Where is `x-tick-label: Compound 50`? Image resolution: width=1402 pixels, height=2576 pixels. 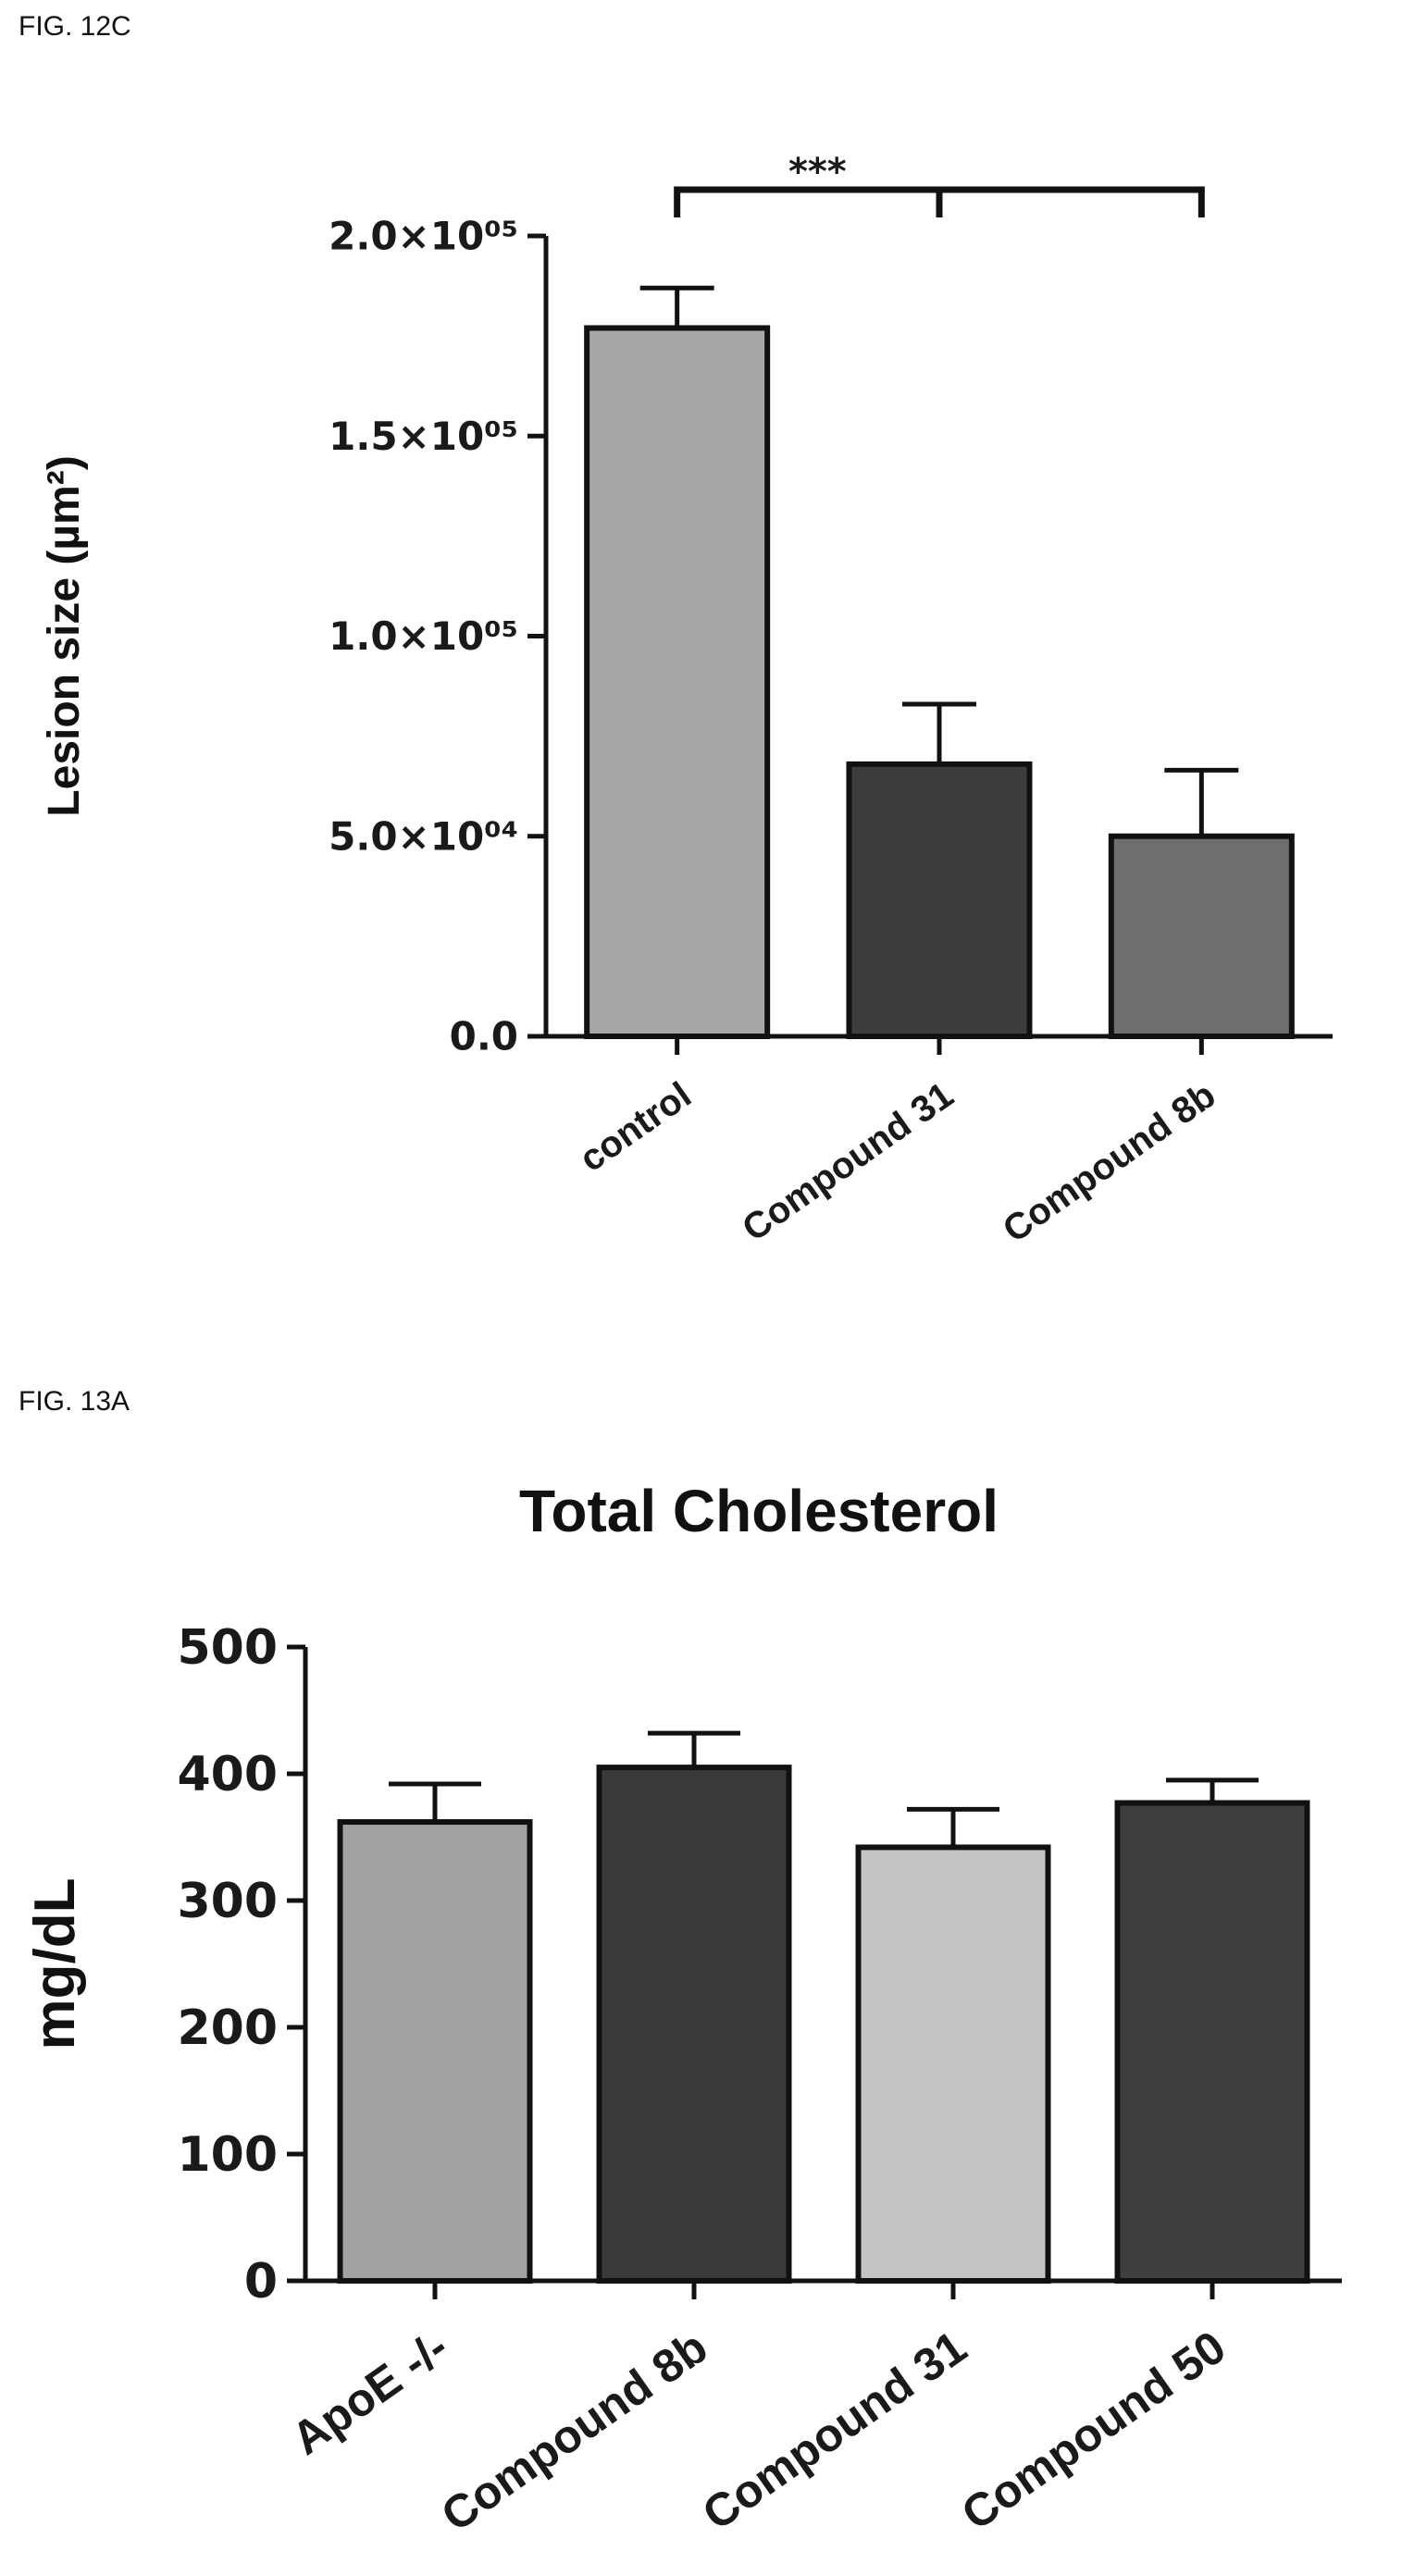 x-tick-label: Compound 50 is located at coordinates (1093, 2431).